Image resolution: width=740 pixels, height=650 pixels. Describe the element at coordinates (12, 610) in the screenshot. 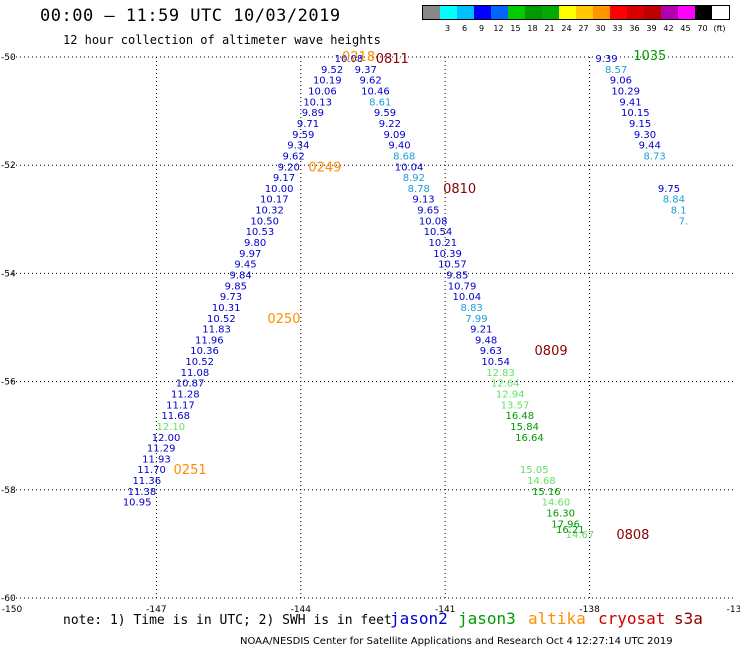

I see `x-tick-label: -150` at that location.